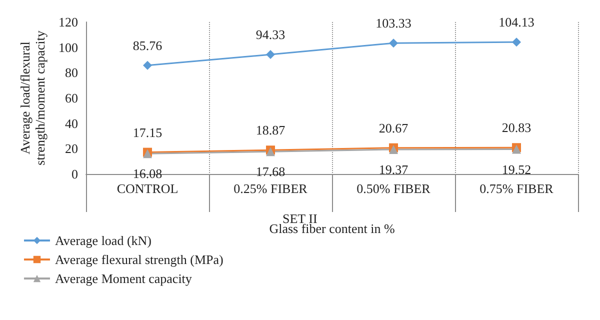  Describe the element at coordinates (517, 128) in the screenshot. I see `data-label: 20.83` at that location.